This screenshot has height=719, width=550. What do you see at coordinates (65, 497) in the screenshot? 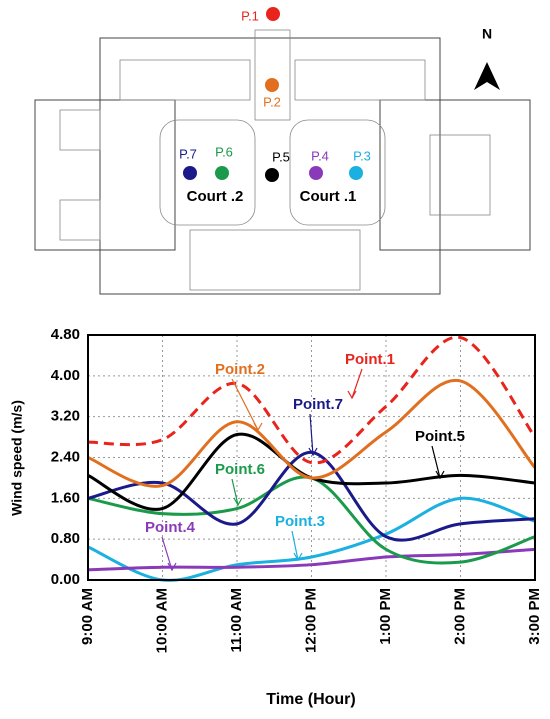
I see `y-tick-label: 1.60` at bounding box center [65, 497].